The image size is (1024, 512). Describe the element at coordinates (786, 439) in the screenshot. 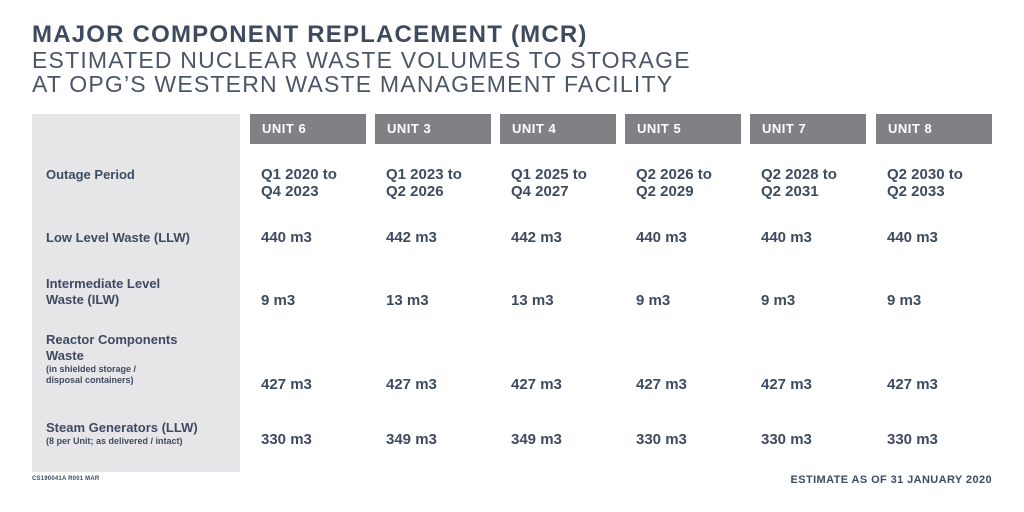

I see `cell-steam-unit7: 330 m3` at that location.